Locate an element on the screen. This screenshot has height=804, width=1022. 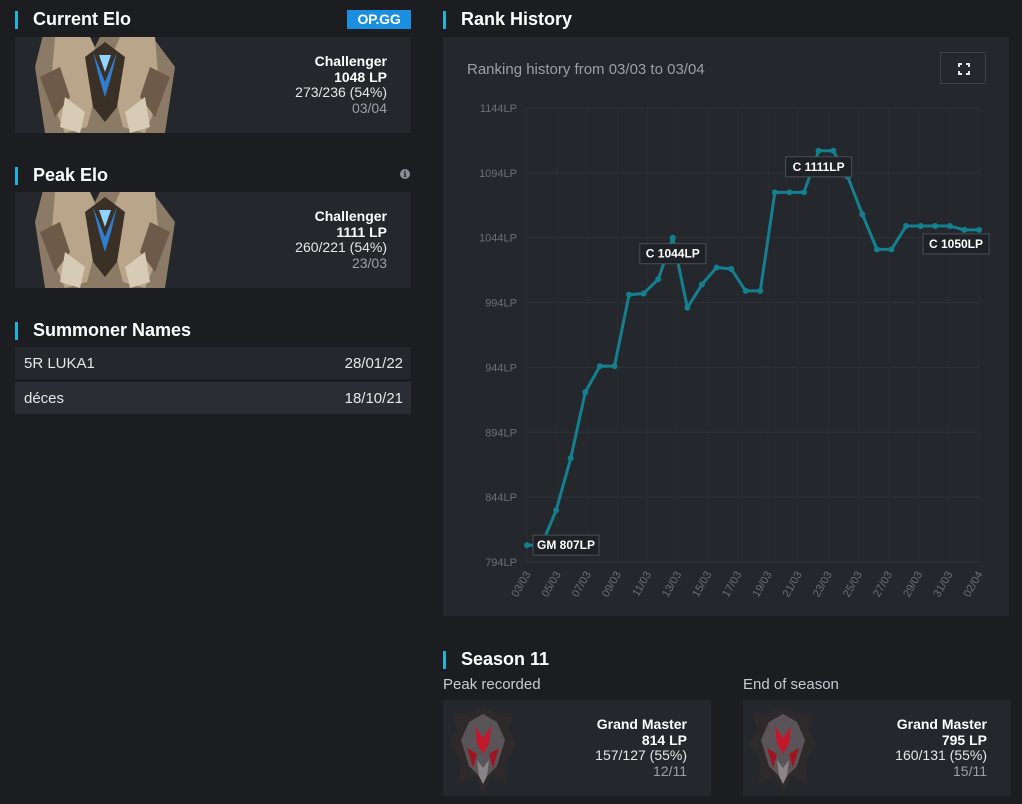
y-tick-label: 994LP is located at coordinates (501, 304).